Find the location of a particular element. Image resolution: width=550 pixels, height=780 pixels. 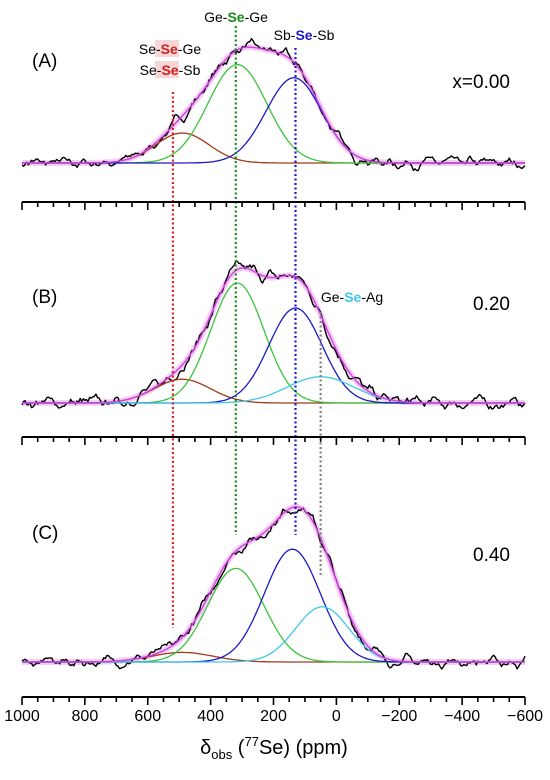

component-ge-se-ge-panel-c is located at coordinates (273, 615).